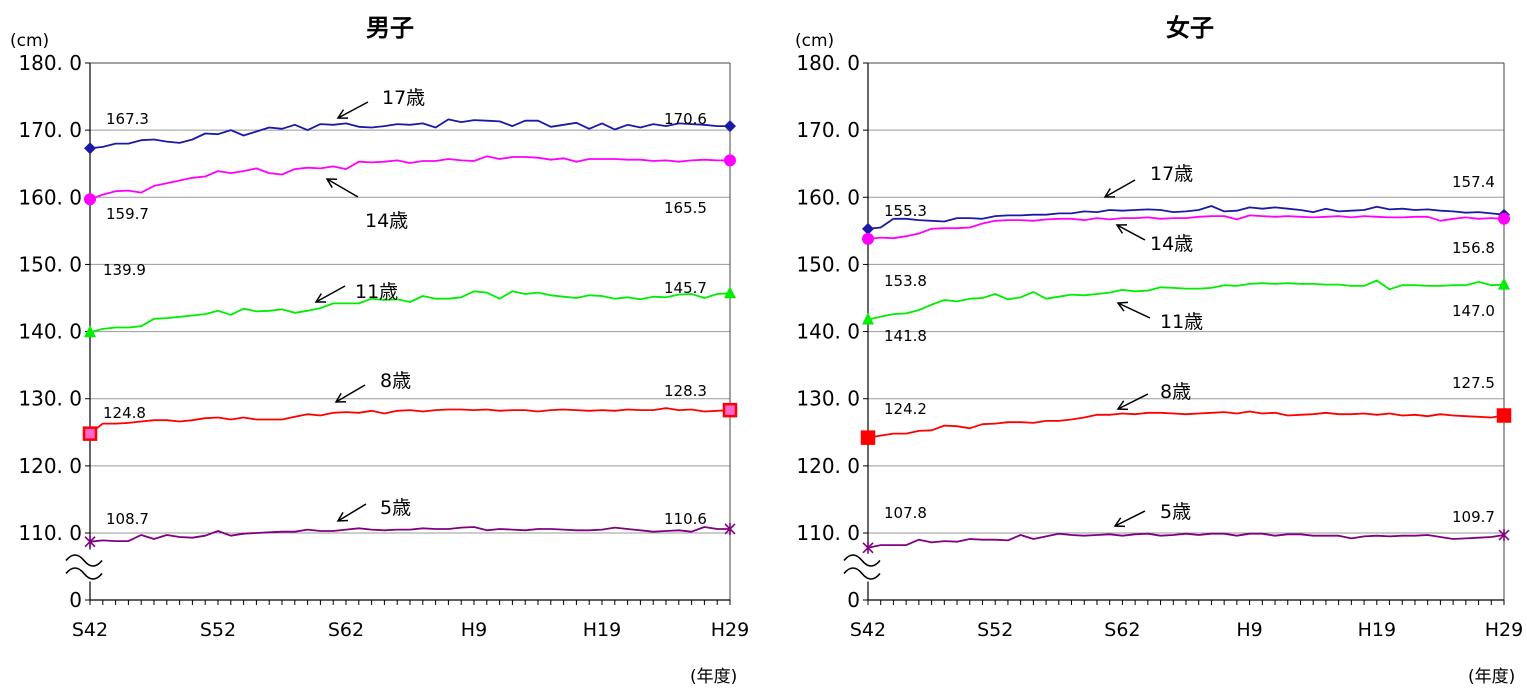  What do you see at coordinates (685, 208) in the screenshot?
I see `end-value-label: 165.5` at bounding box center [685, 208].